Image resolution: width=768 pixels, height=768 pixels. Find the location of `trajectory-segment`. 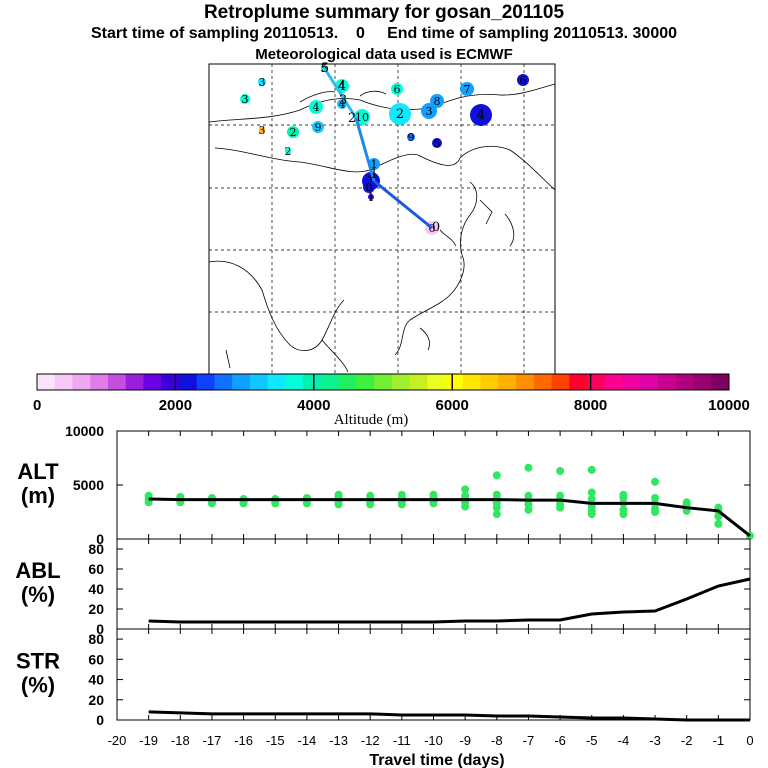

trajectory-segment is located at coordinates (403, 204).